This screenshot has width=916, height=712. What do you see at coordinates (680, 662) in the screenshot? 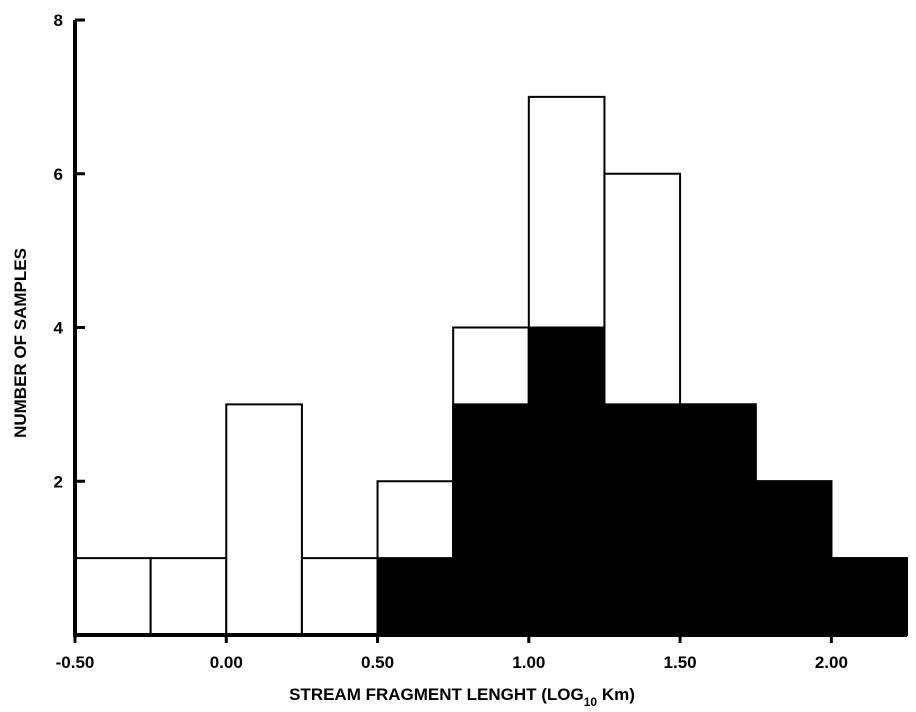
I see `x-tick-label: 1.50` at bounding box center [680, 662].